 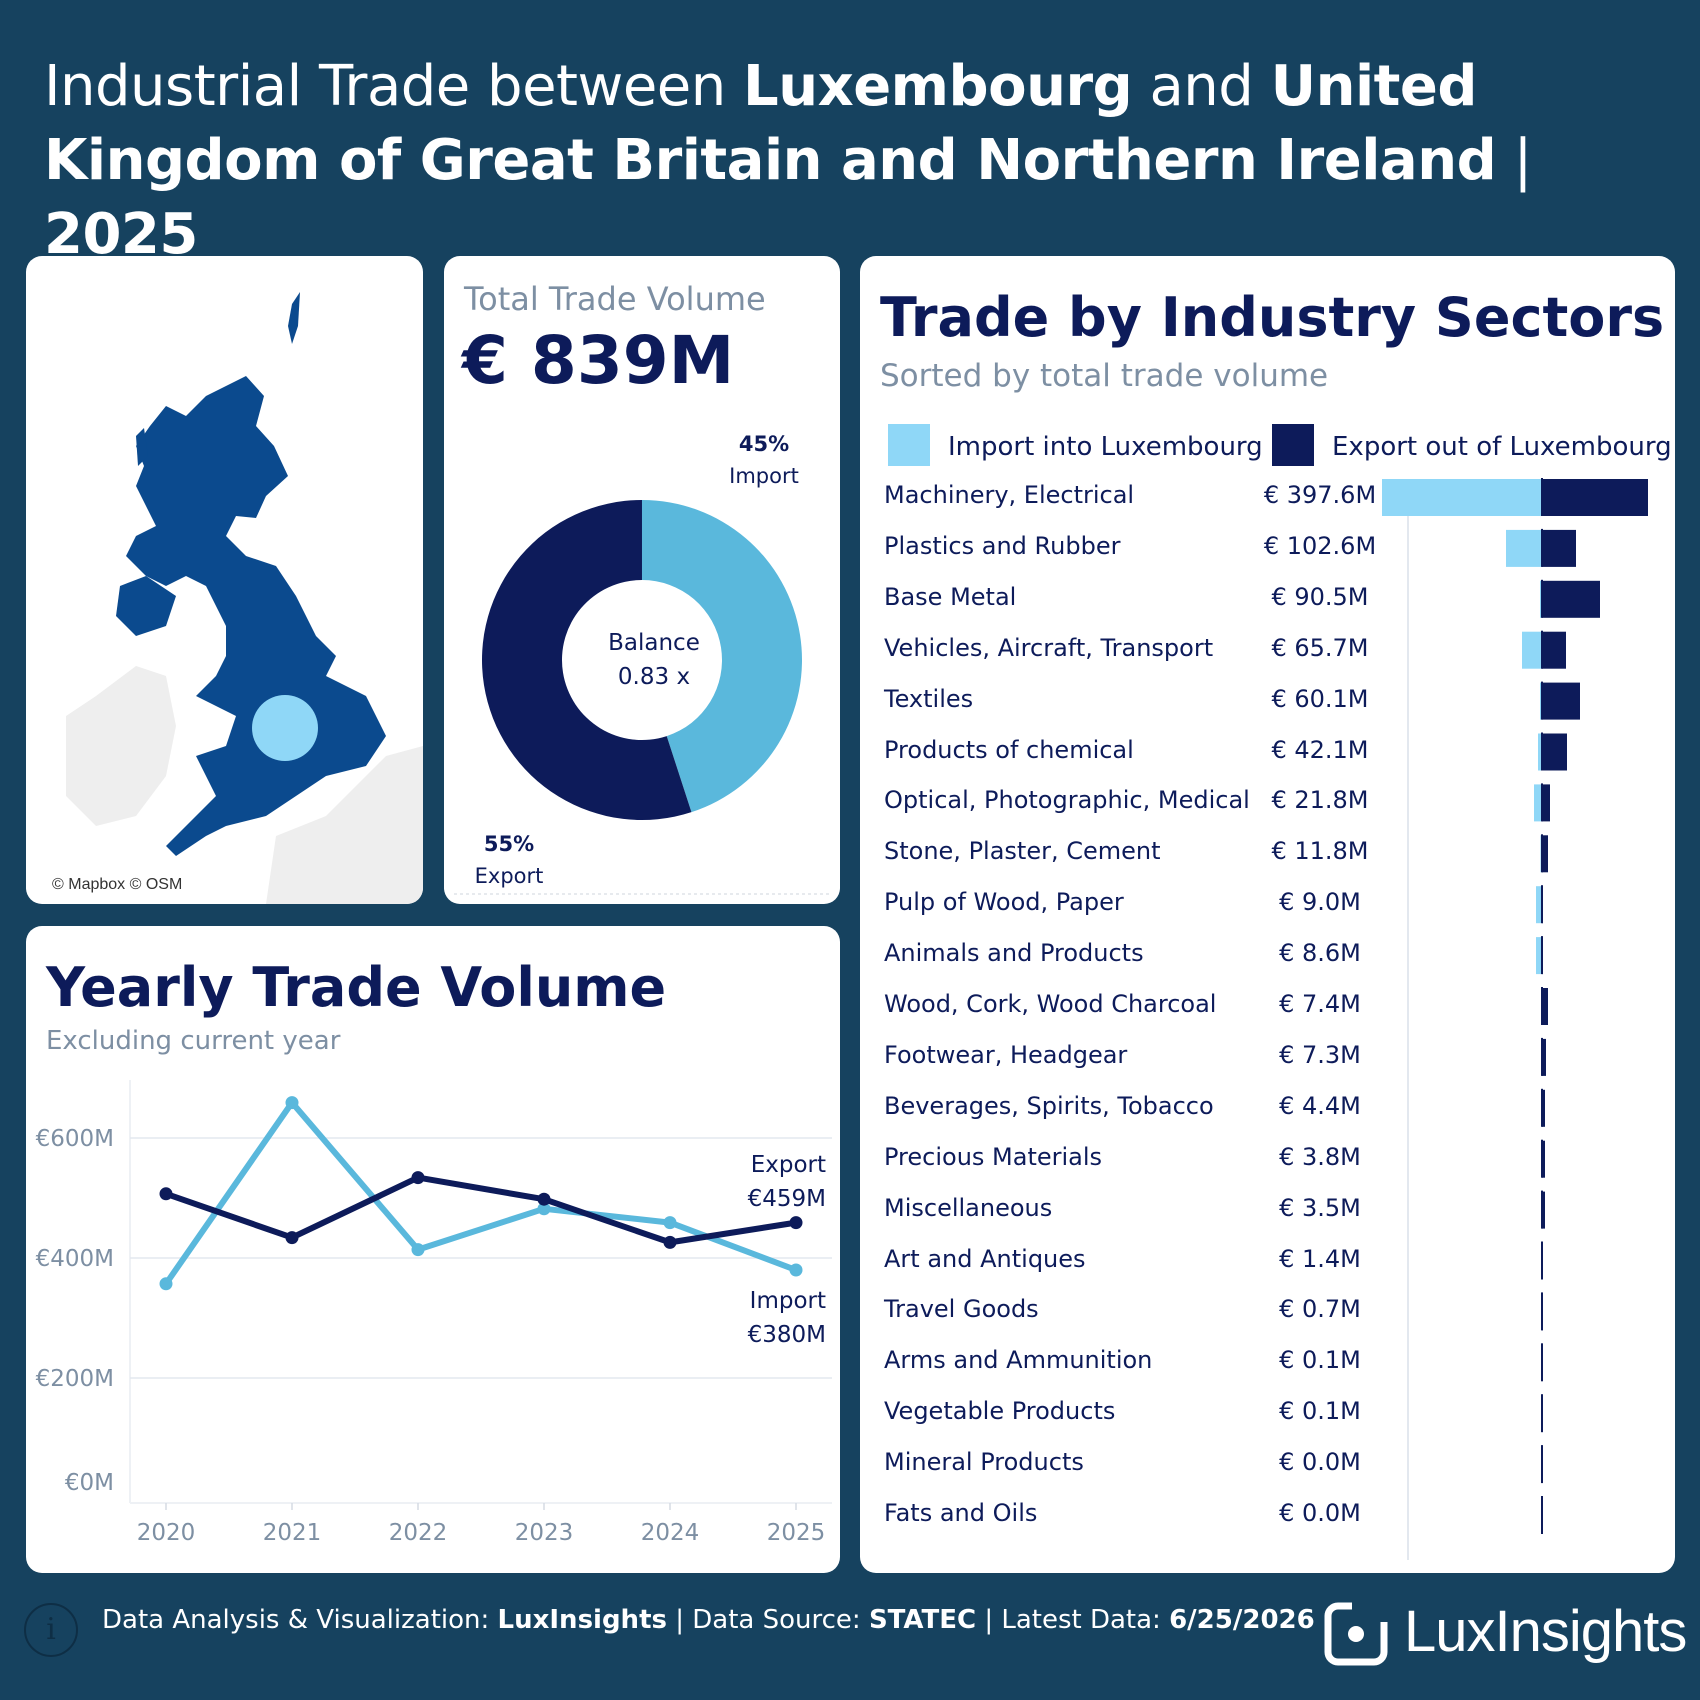 What do you see at coordinates (587, 660) in the screenshot?
I see `donut-slice-export` at bounding box center [587, 660].